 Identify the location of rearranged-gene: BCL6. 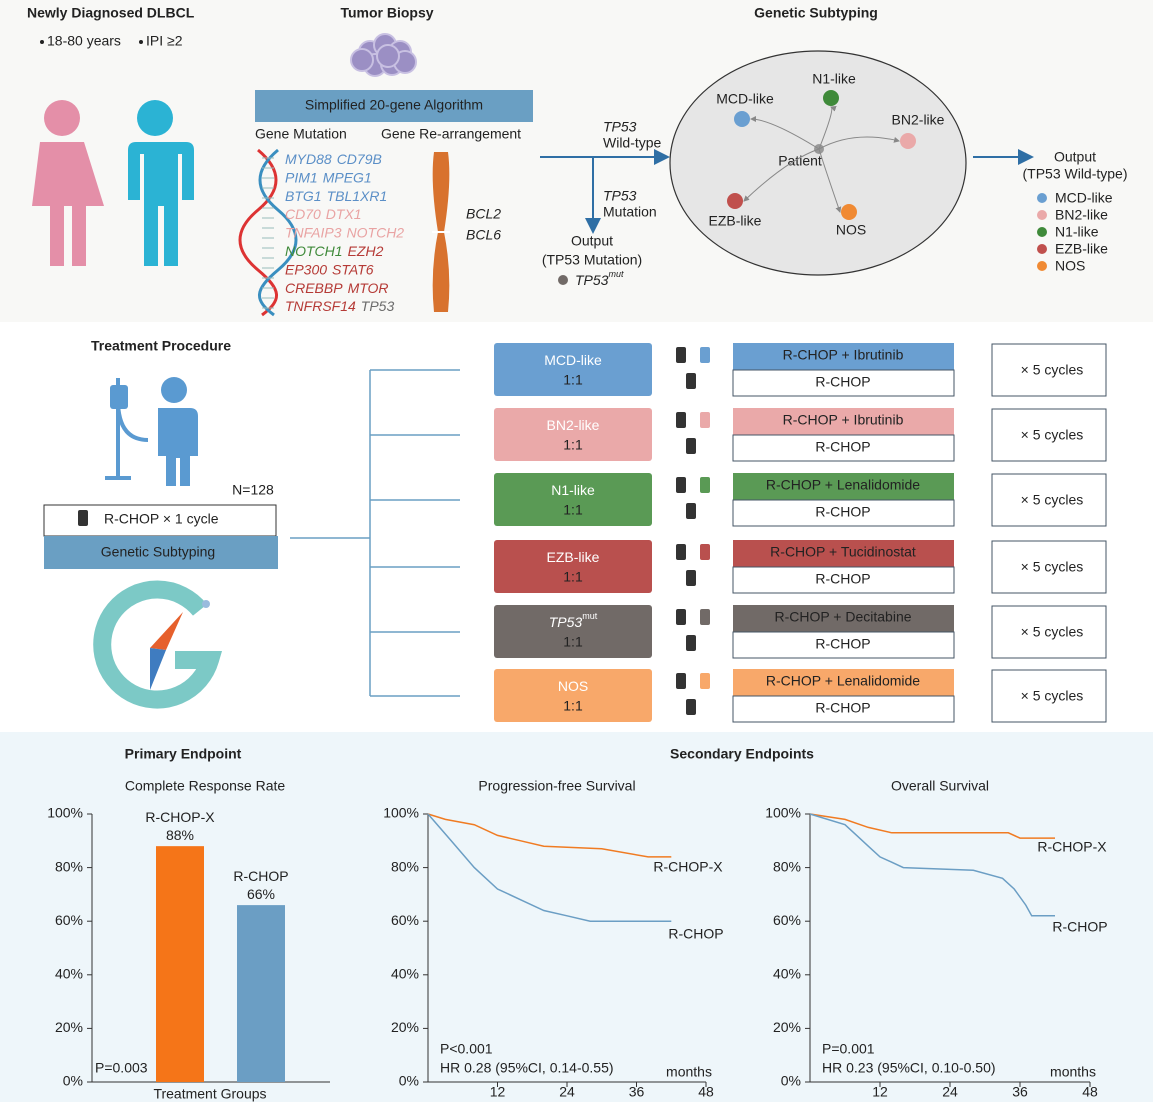
(483, 235).